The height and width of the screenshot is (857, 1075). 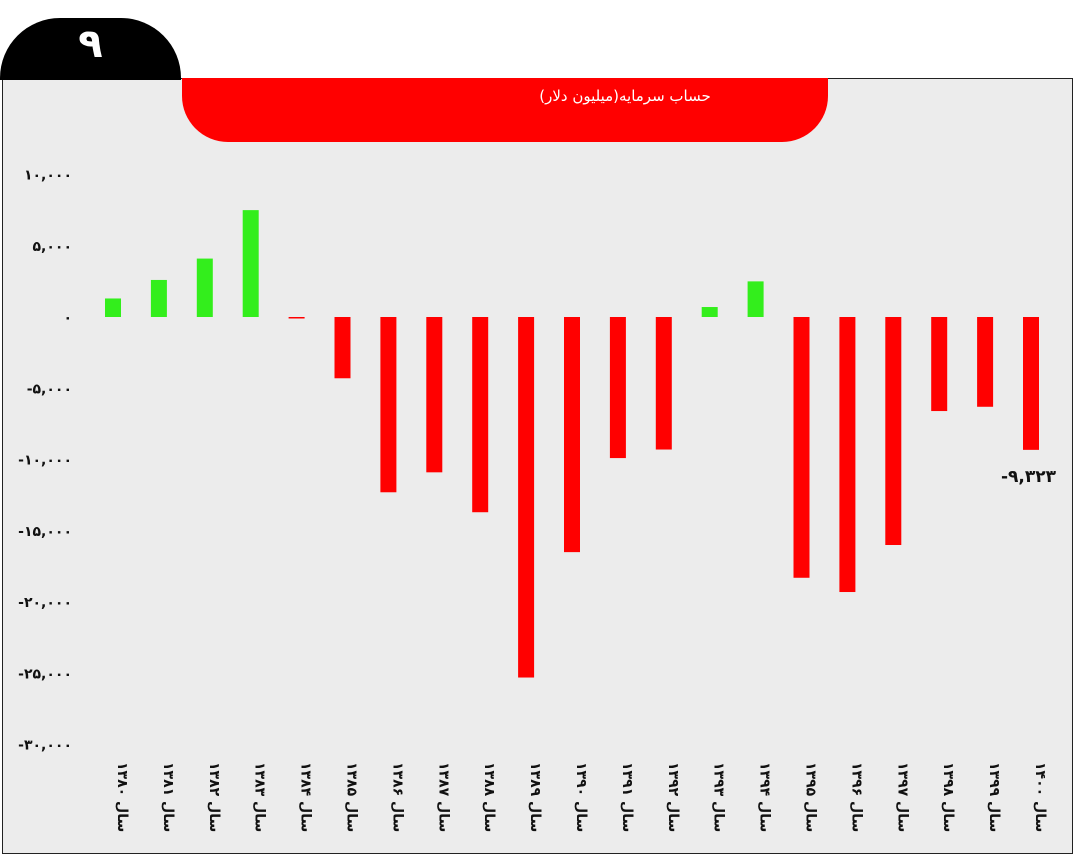 I want to click on x-tick-label: سال ۱۳۸۵, so click(x=352, y=797).